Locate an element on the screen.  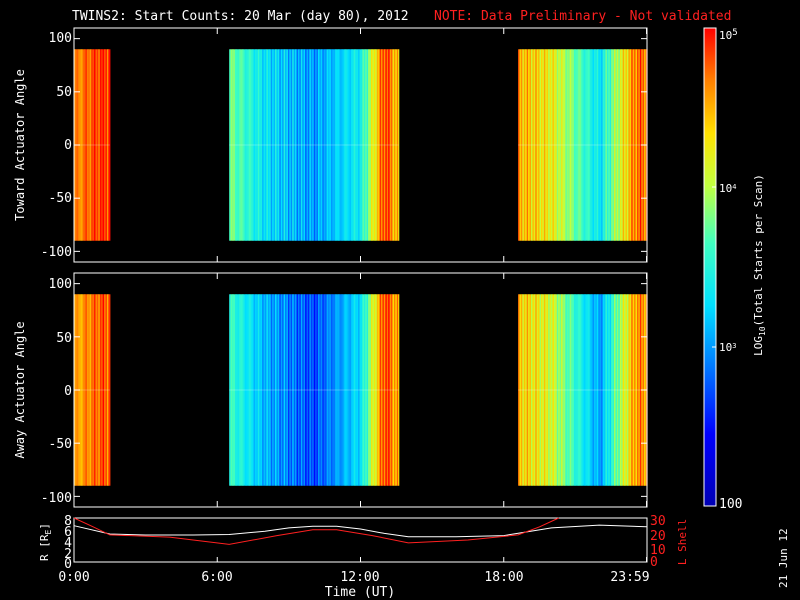
radius-ytick-label: 8 is located at coordinates (68, 521).